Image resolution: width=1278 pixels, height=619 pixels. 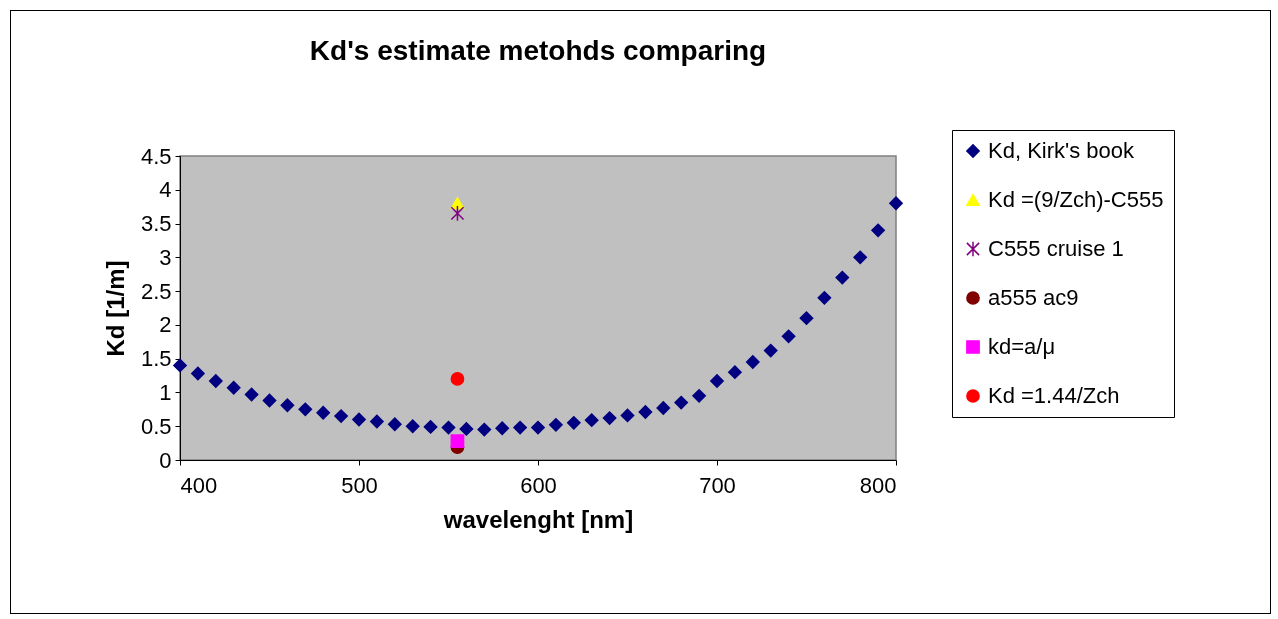 I want to click on y-tick-label: 0.5, so click(x=156, y=426).